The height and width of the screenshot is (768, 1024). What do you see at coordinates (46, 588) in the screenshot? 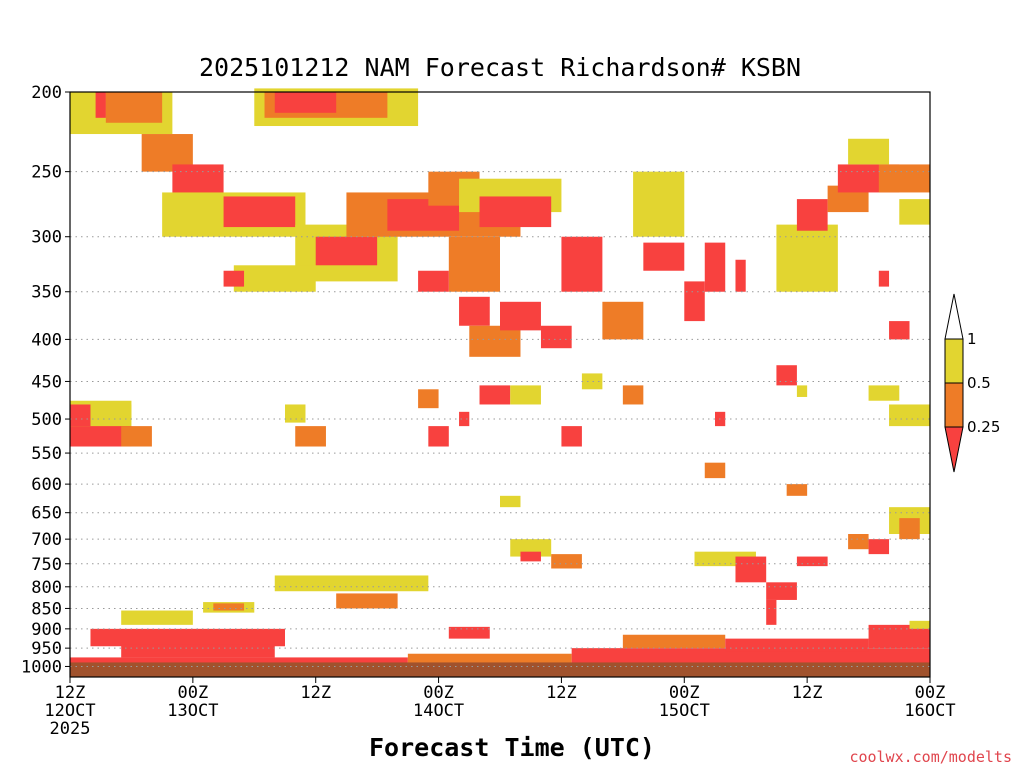
I see `y-tick-label: 800` at bounding box center [46, 588].